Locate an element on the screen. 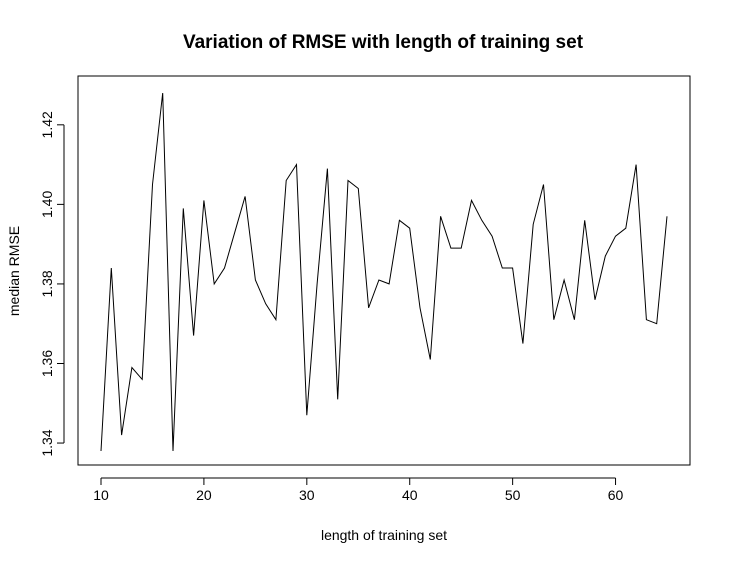 The height and width of the screenshot is (569, 730). x-tick-label: 50 is located at coordinates (513, 495).